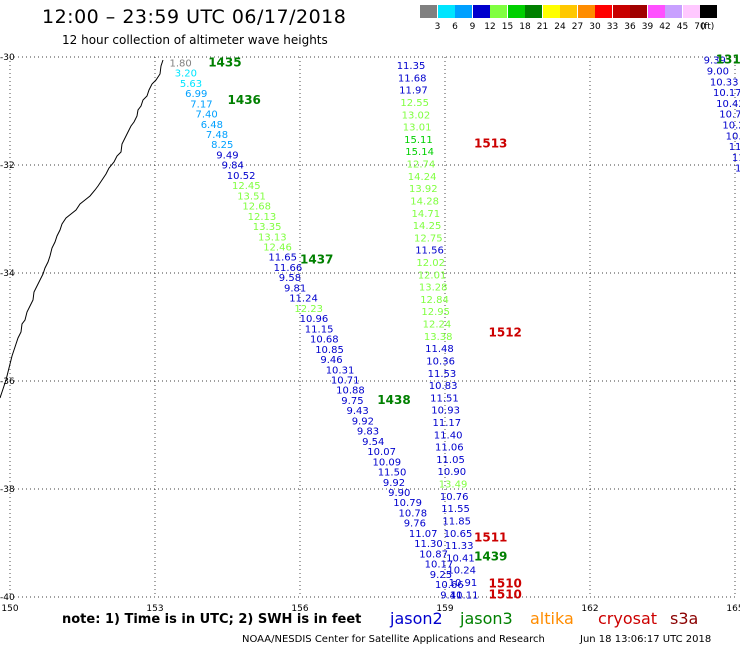 This screenshot has width=740, height=650. Describe the element at coordinates (448, 435) in the screenshot. I see `wave-height-value: 11.40` at that location.